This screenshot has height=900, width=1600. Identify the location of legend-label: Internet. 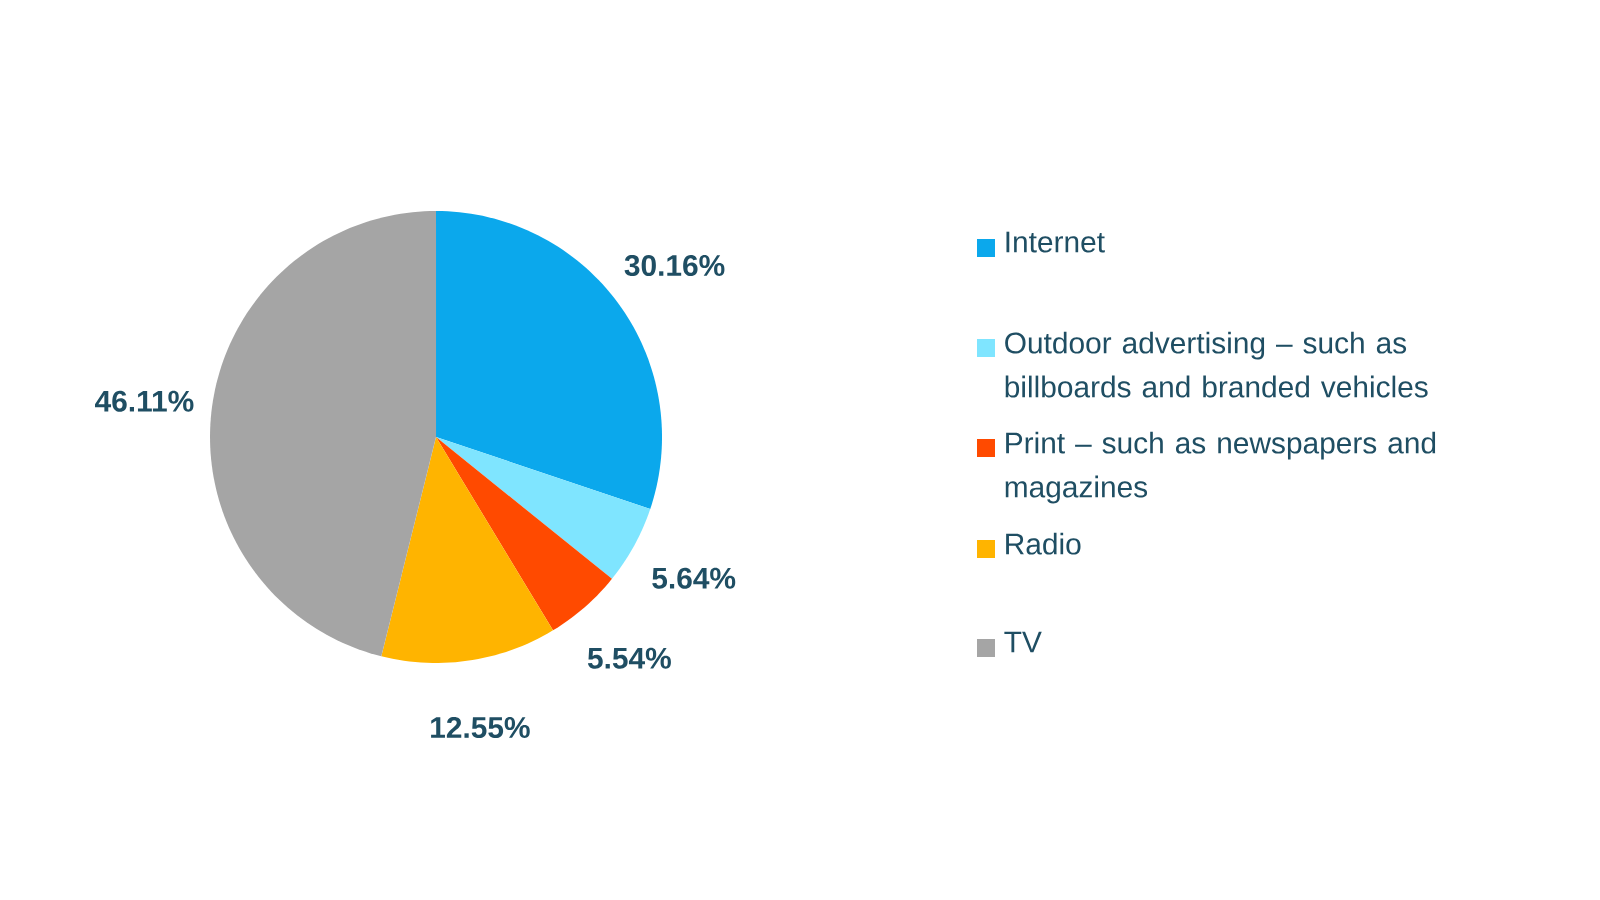
(1055, 242).